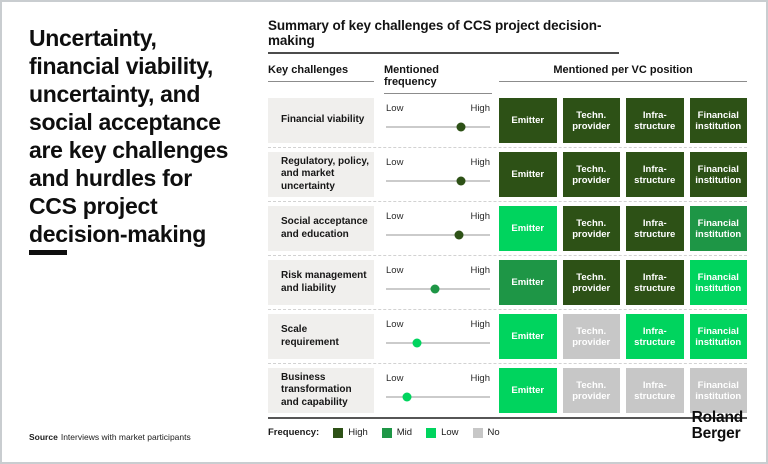 This screenshot has height=464, width=768. I want to click on legend-label: Low, so click(450, 432).